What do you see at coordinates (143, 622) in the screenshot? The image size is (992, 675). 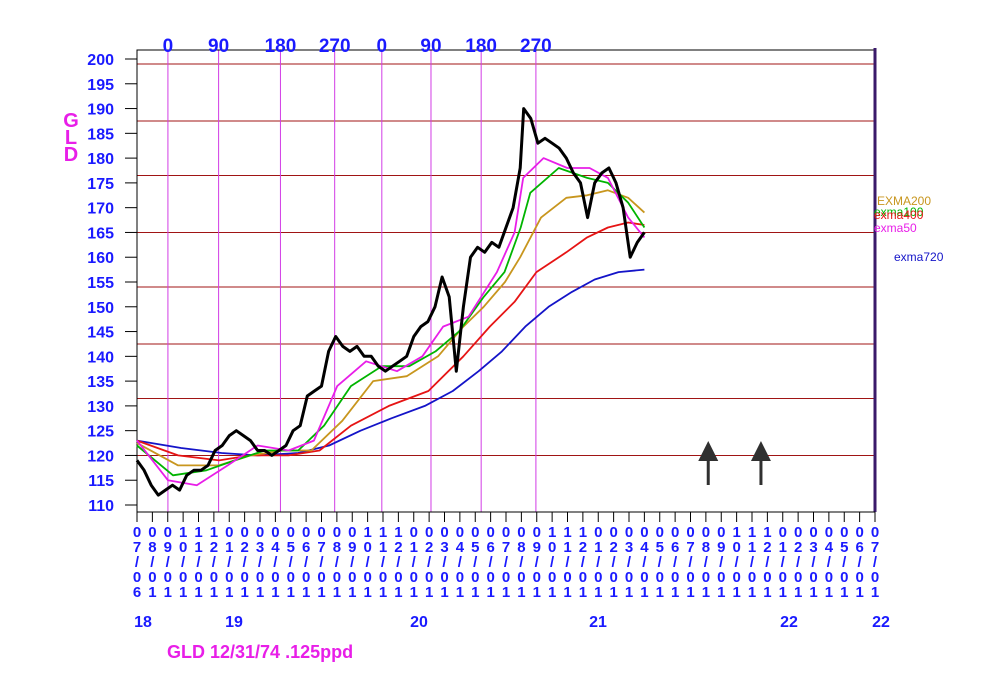 I see `year-label: 18` at bounding box center [143, 622].